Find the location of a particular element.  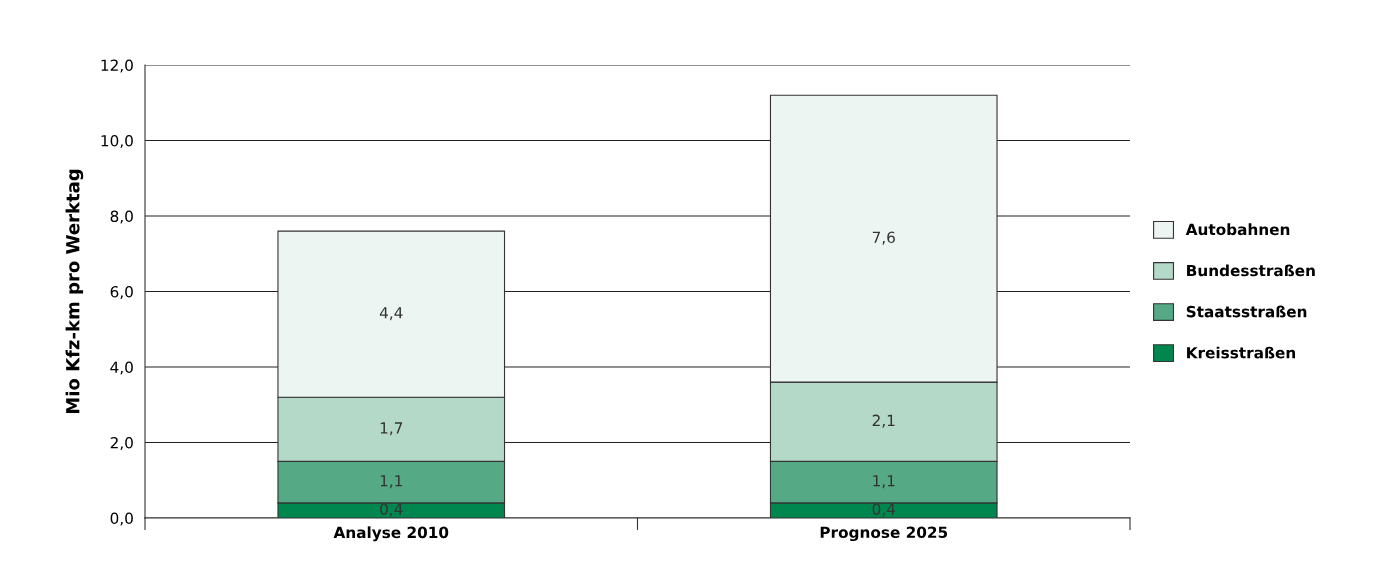

y-tick-label: 10,0 is located at coordinates (117, 141).